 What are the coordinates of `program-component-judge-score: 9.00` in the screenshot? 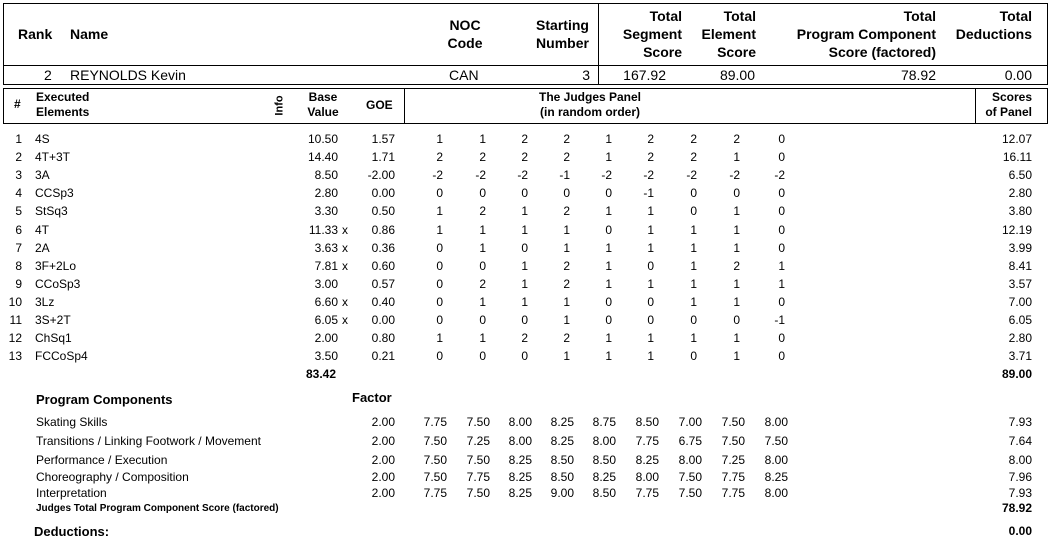 It's located at (562, 493).